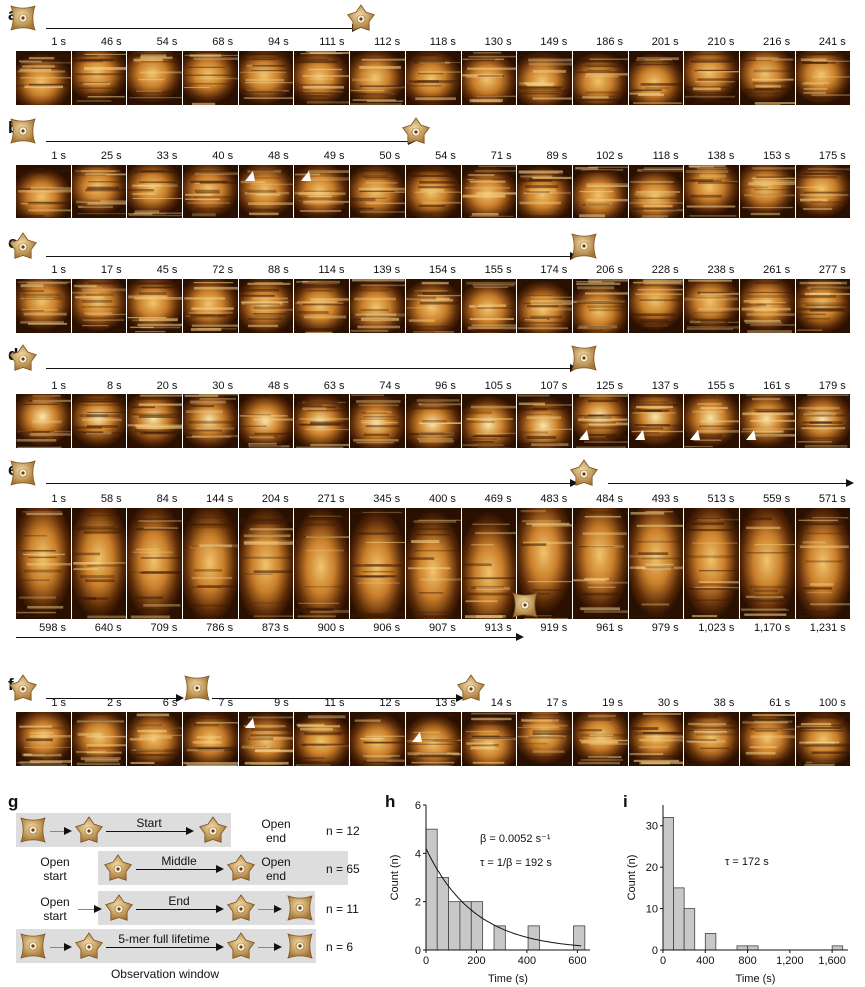 This screenshot has height=987, width=865. I want to click on frame-time-label: 61 s, so click(780, 703).